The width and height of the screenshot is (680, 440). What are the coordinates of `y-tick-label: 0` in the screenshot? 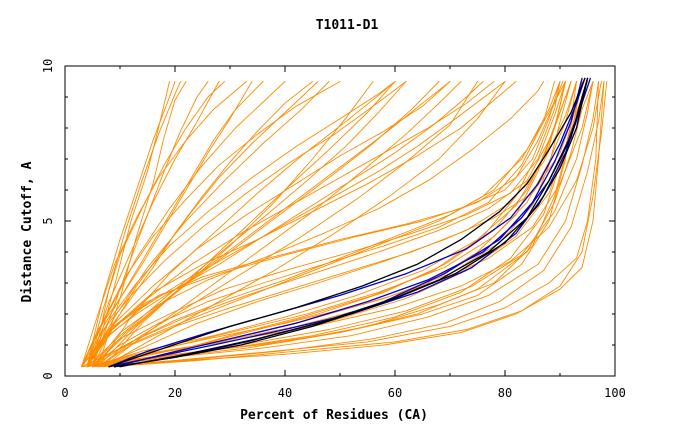 It's located at (48, 375).